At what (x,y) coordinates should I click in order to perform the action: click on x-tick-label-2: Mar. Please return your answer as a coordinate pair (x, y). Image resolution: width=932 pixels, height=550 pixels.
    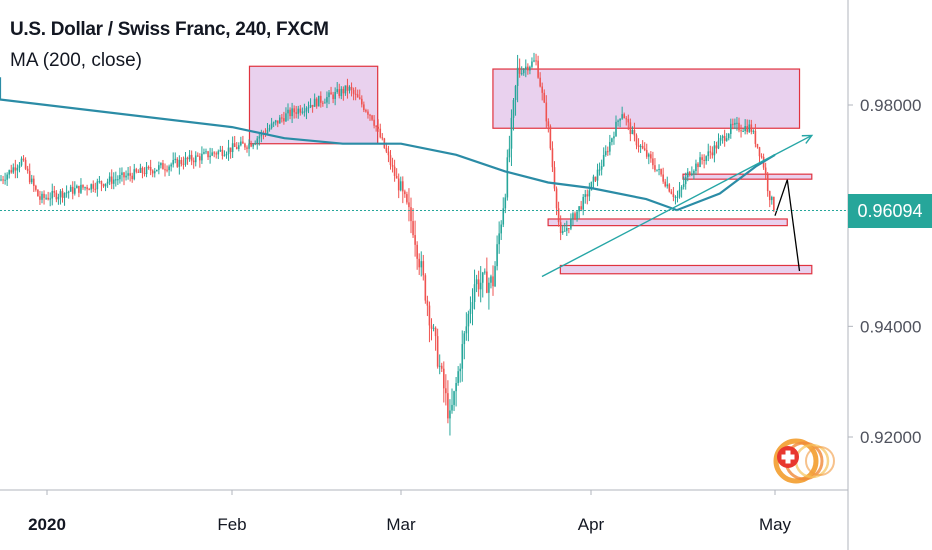
    Looking at the image, I should click on (401, 524).